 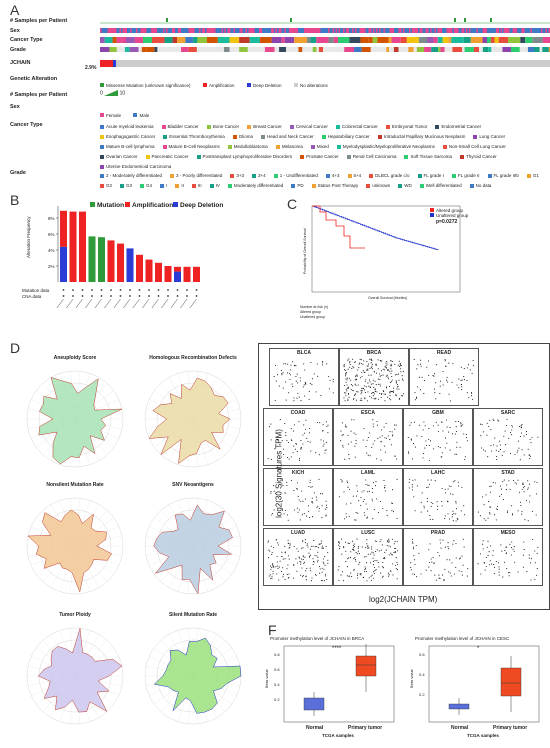 What do you see at coordinates (474, 147) in the screenshot?
I see `legend-cancer-type: Non-Small Cell Lung Cancer` at bounding box center [474, 147].